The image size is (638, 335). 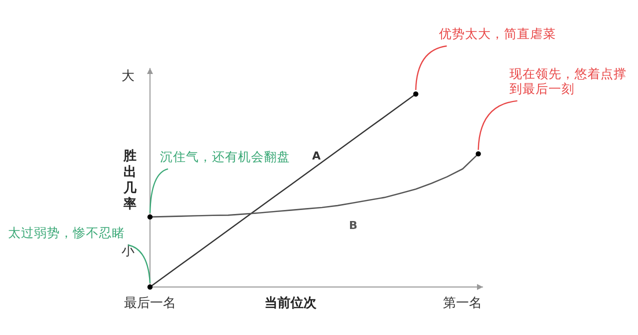 What do you see at coordinates (317, 156) in the screenshot?
I see `series-label: A` at bounding box center [317, 156].